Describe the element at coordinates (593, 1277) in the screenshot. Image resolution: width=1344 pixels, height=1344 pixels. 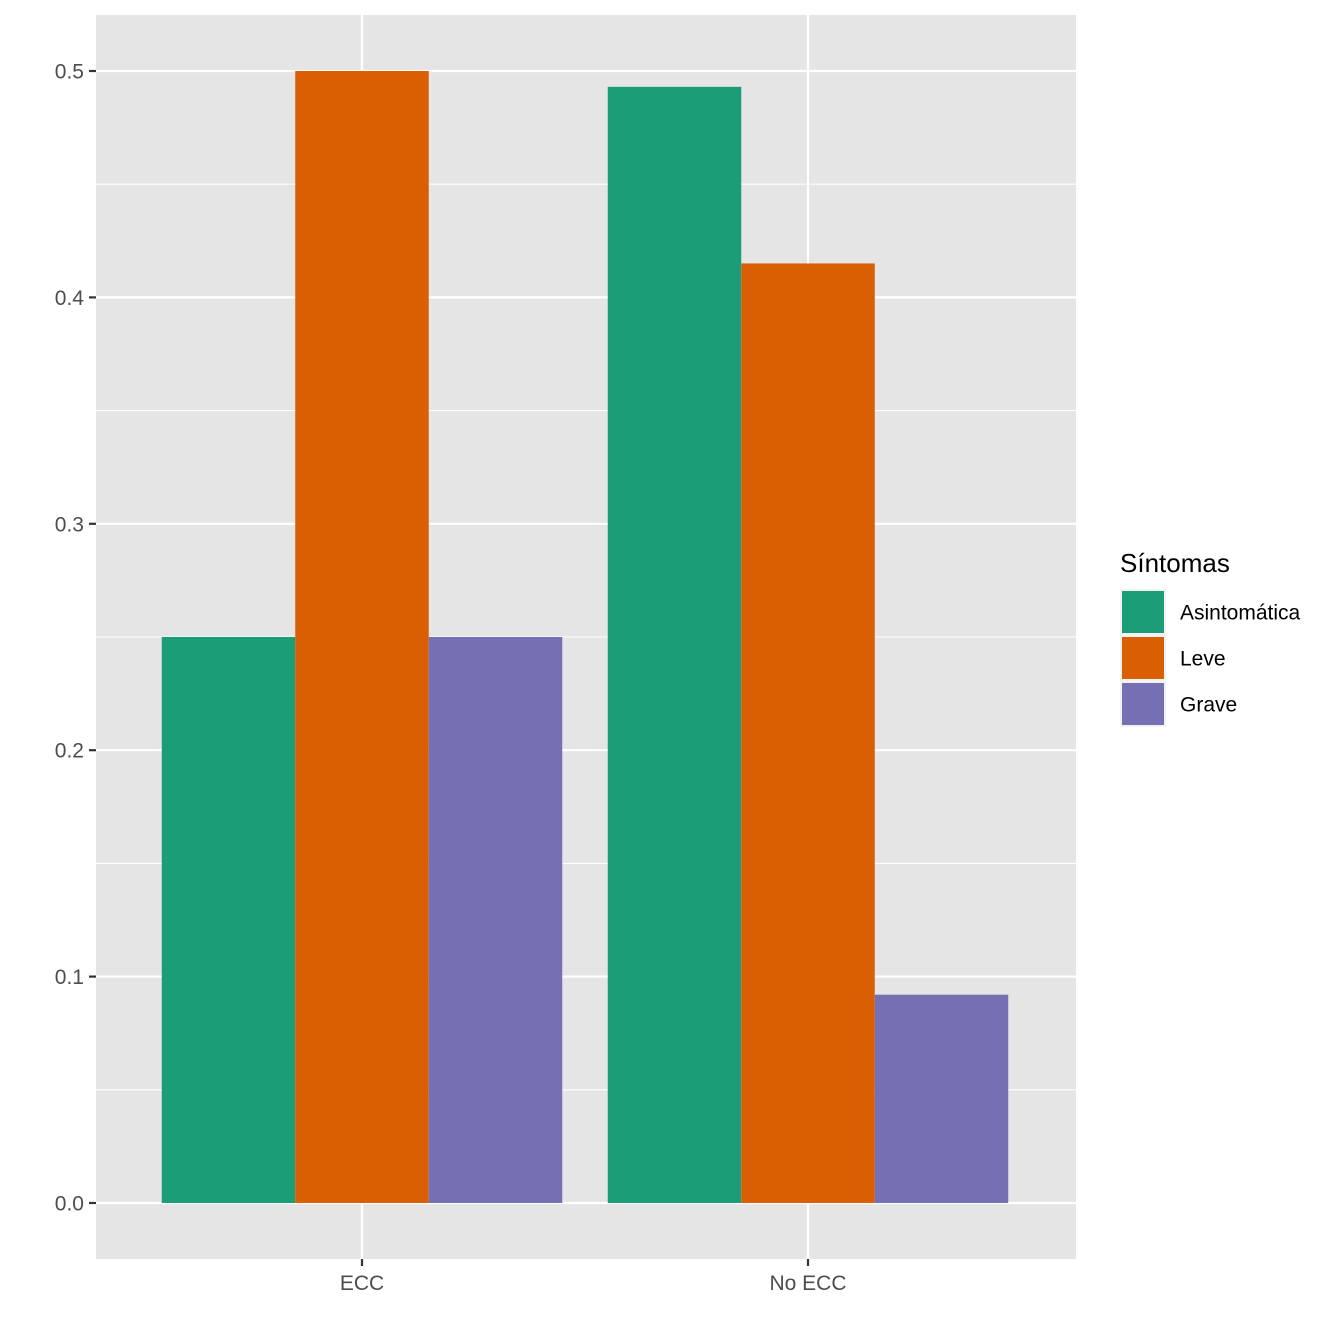
I see `x-axis: ECC No ECC` at that location.